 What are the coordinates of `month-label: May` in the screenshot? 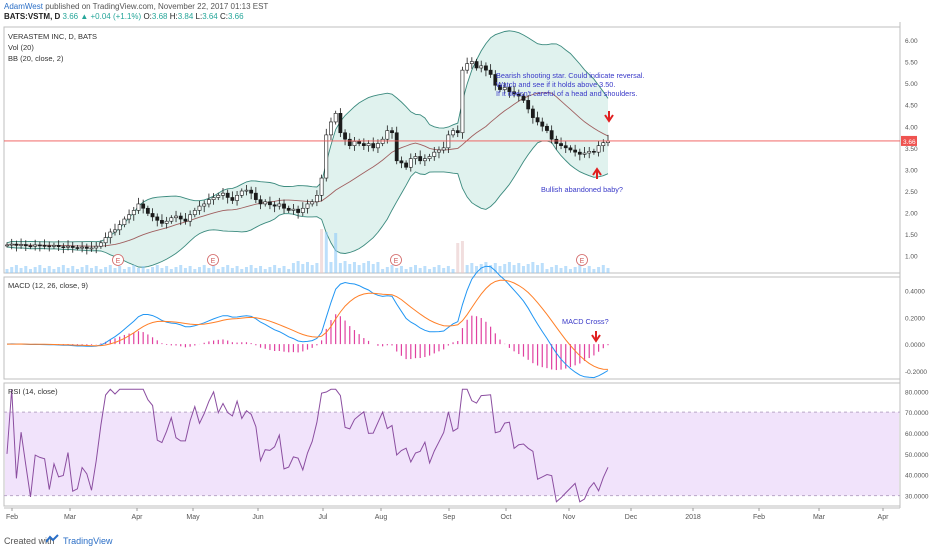 It's located at (193, 517).